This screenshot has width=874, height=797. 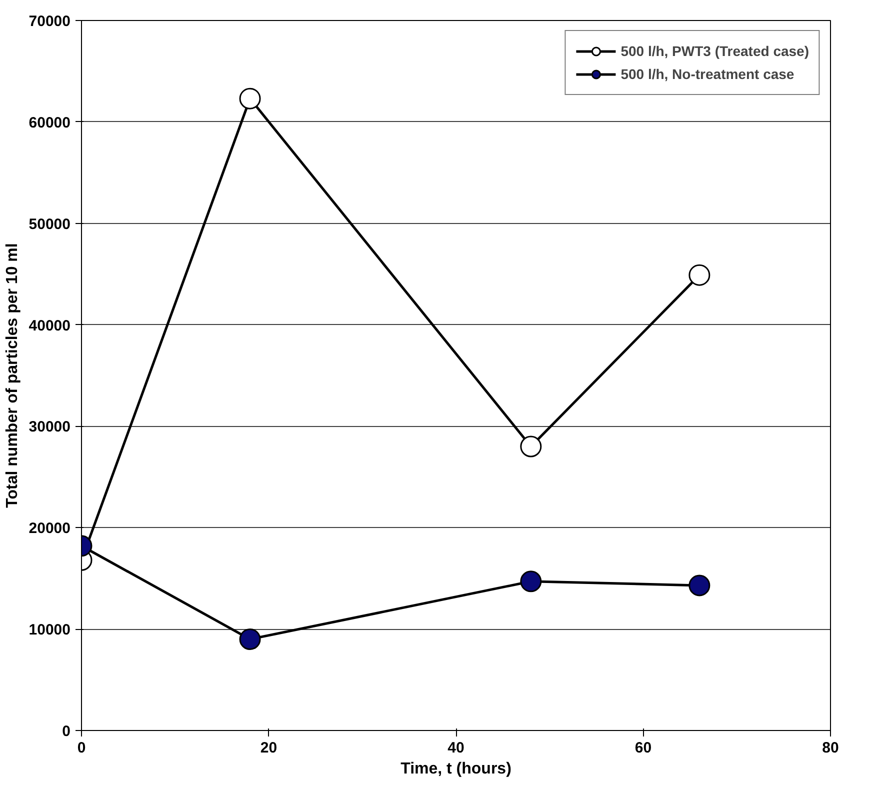 What do you see at coordinates (49, 427) in the screenshot?
I see `y-tick-label: 30000` at bounding box center [49, 427].